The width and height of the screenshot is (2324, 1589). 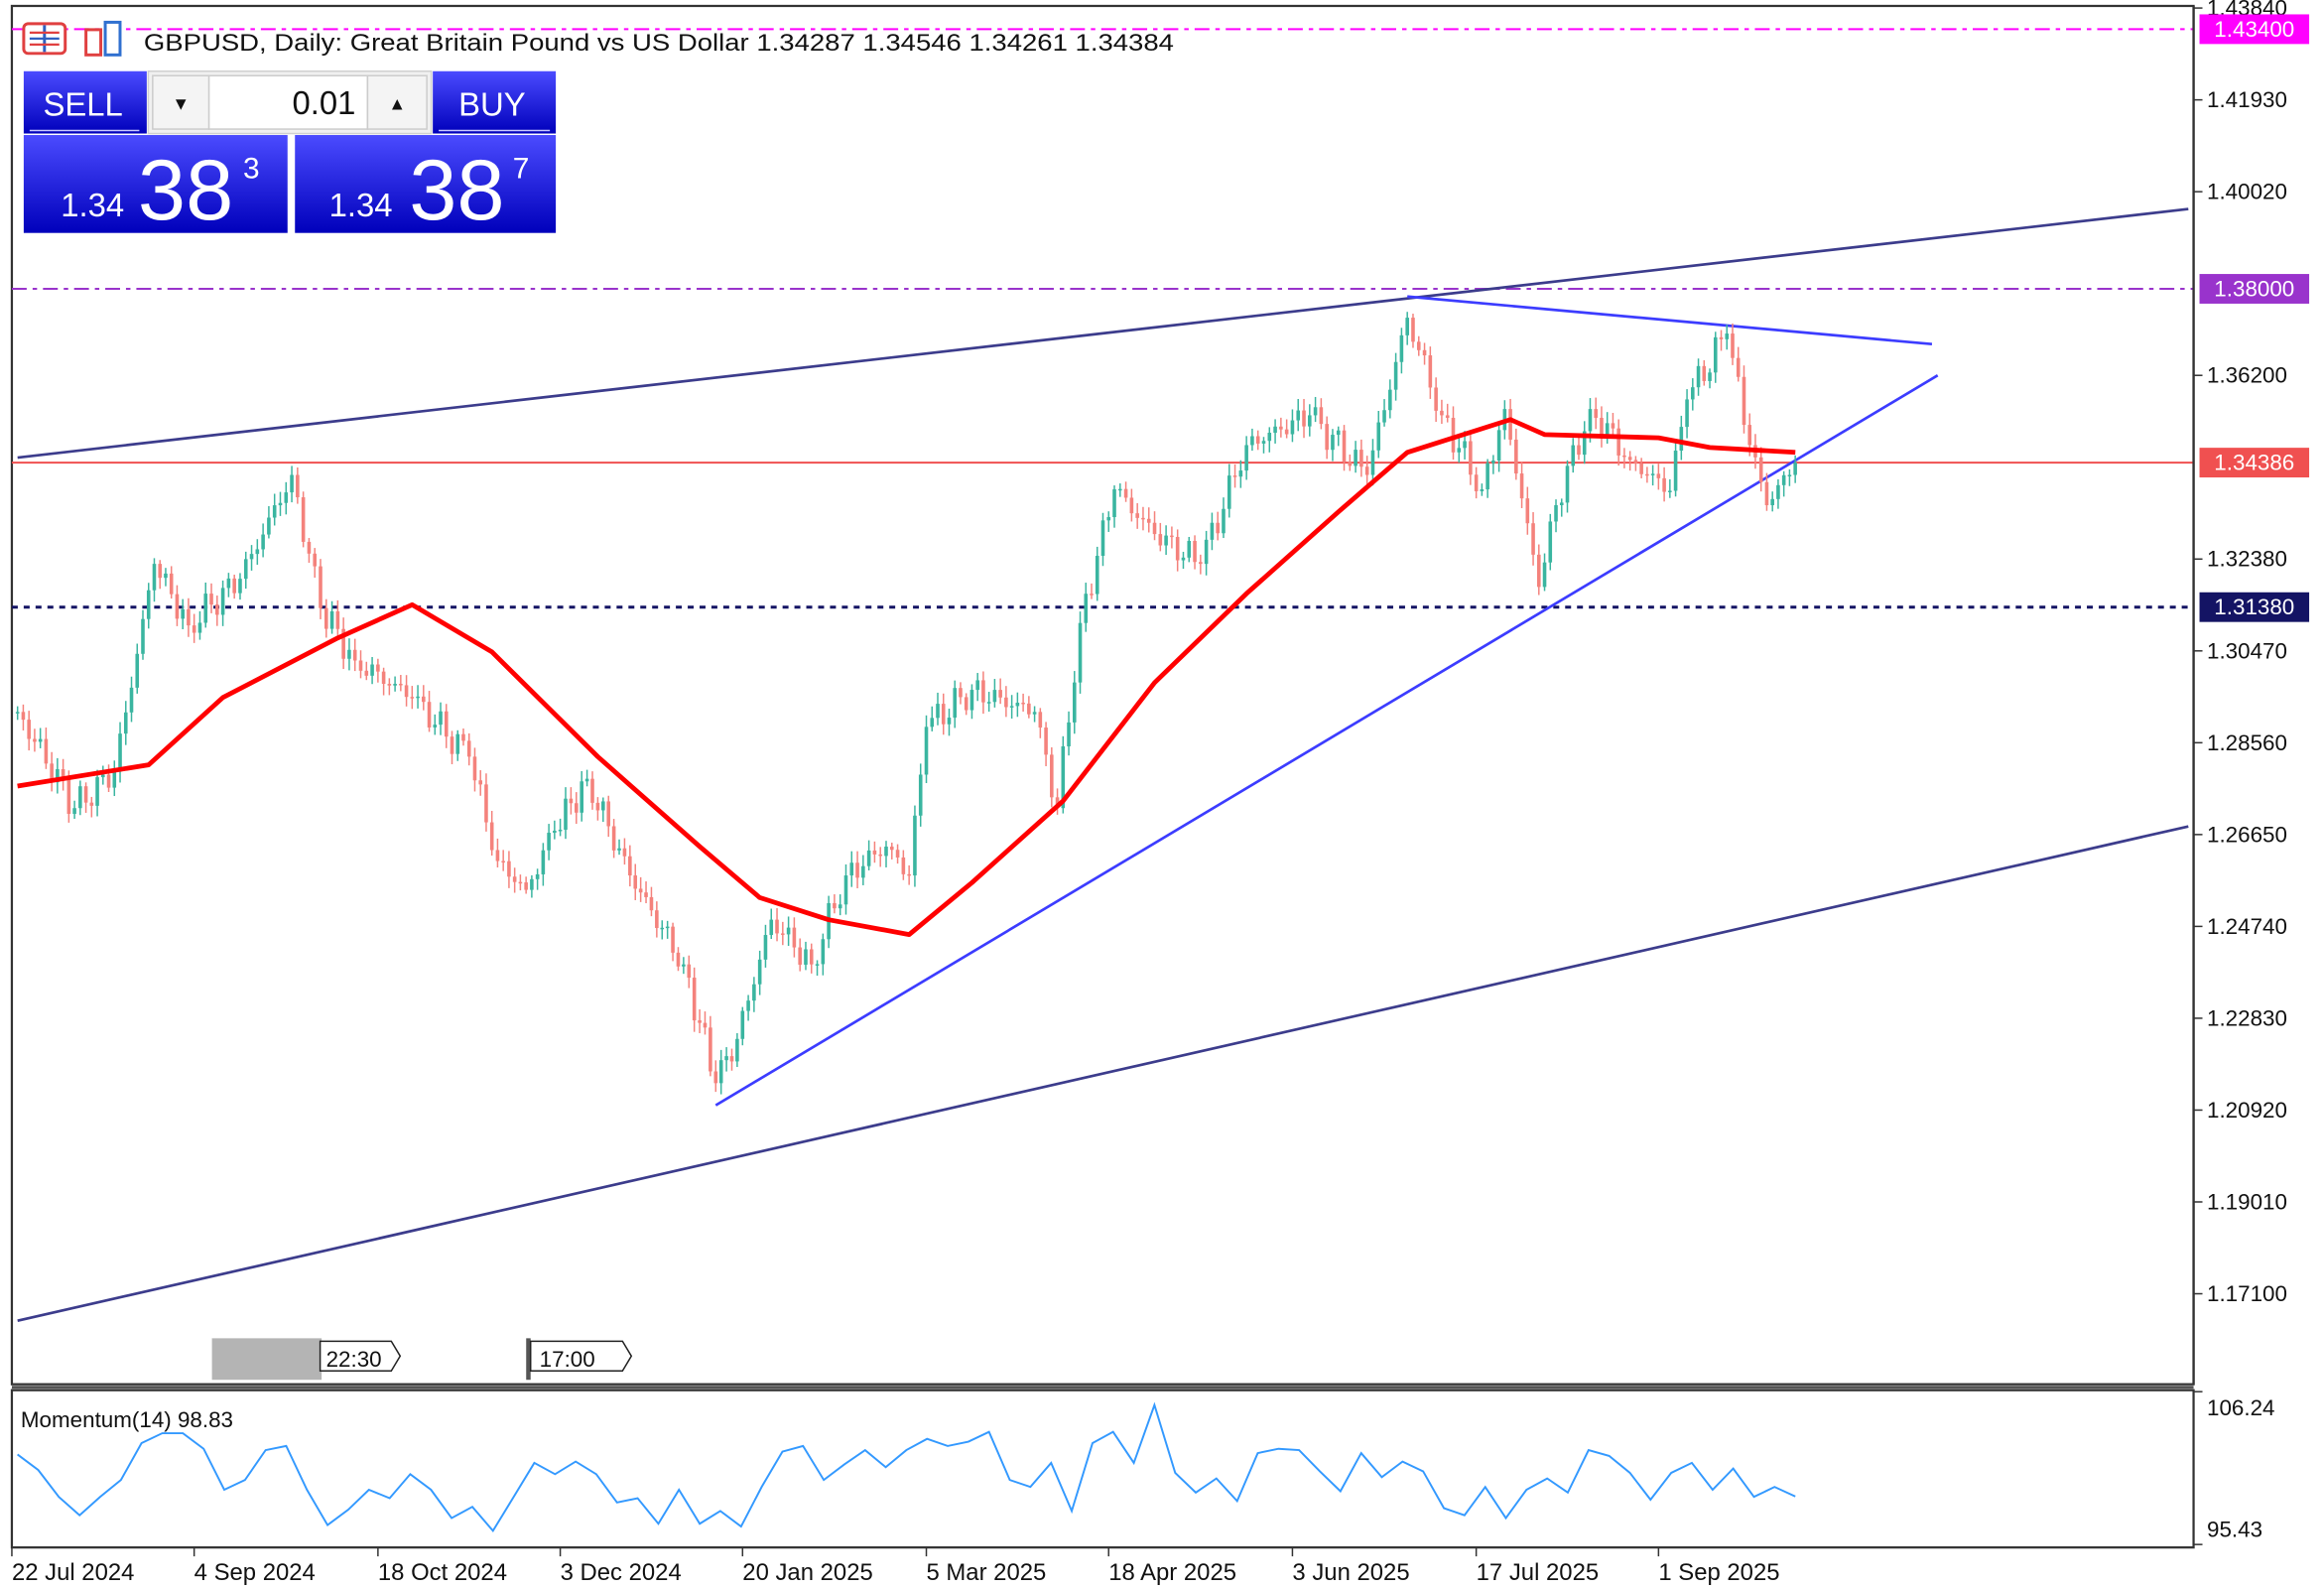 I want to click on date-tick-label: 3 Jun 2025, so click(x=1350, y=1572).